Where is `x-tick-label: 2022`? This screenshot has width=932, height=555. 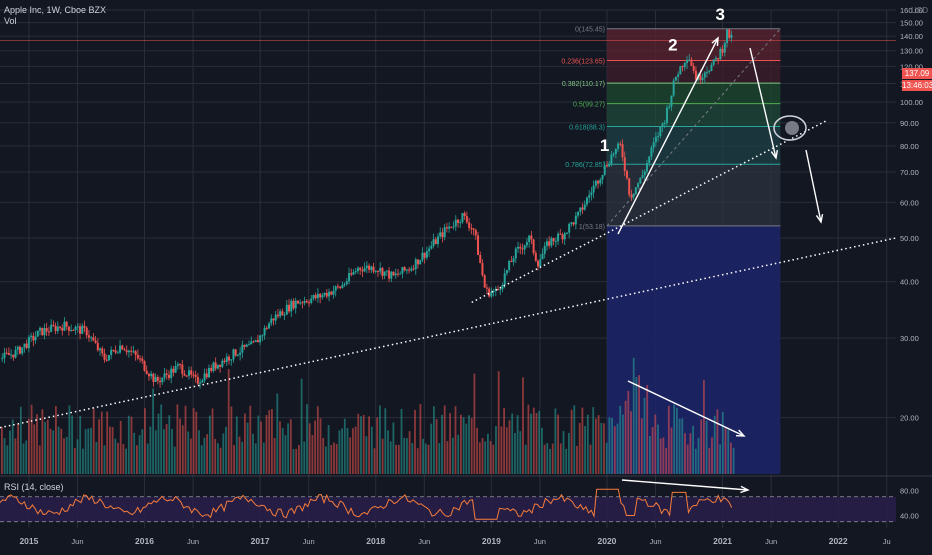
x-tick-label: 2022 is located at coordinates (838, 541).